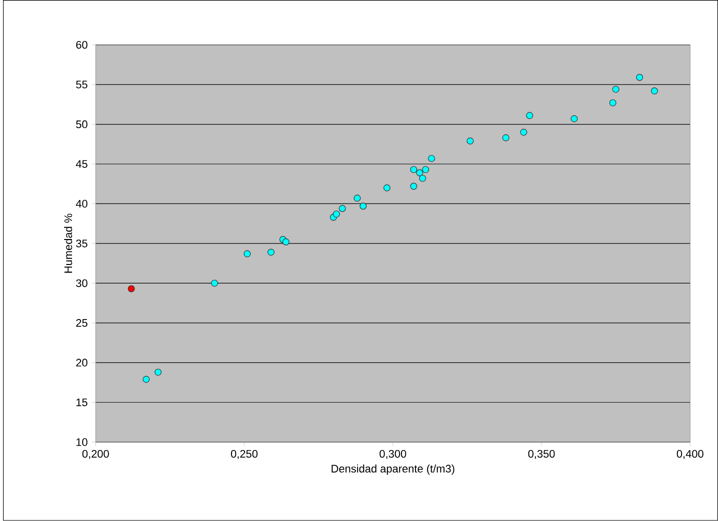 This screenshot has width=718, height=521. What do you see at coordinates (82, 124) in the screenshot?
I see `y-tick-label: 50` at bounding box center [82, 124].